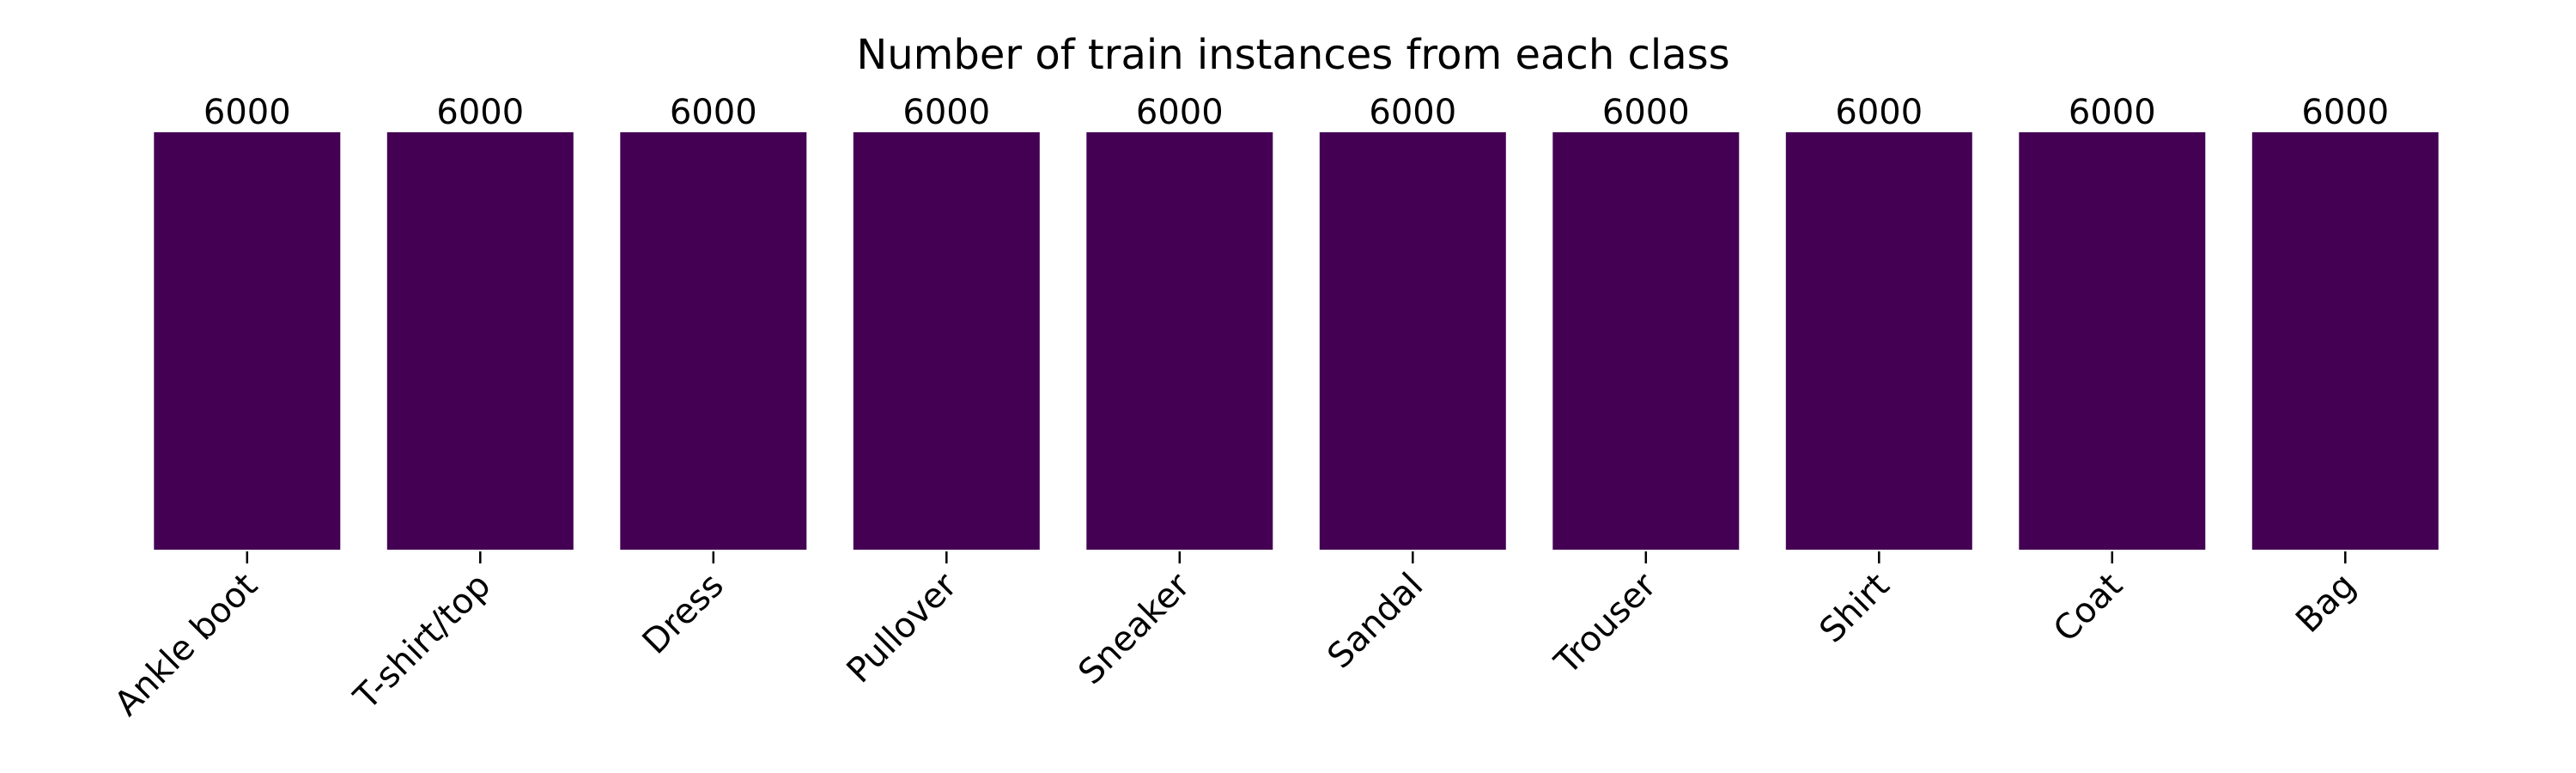 The width and height of the screenshot is (2576, 773). I want to click on x-ticks-layer, so click(1297, 557).